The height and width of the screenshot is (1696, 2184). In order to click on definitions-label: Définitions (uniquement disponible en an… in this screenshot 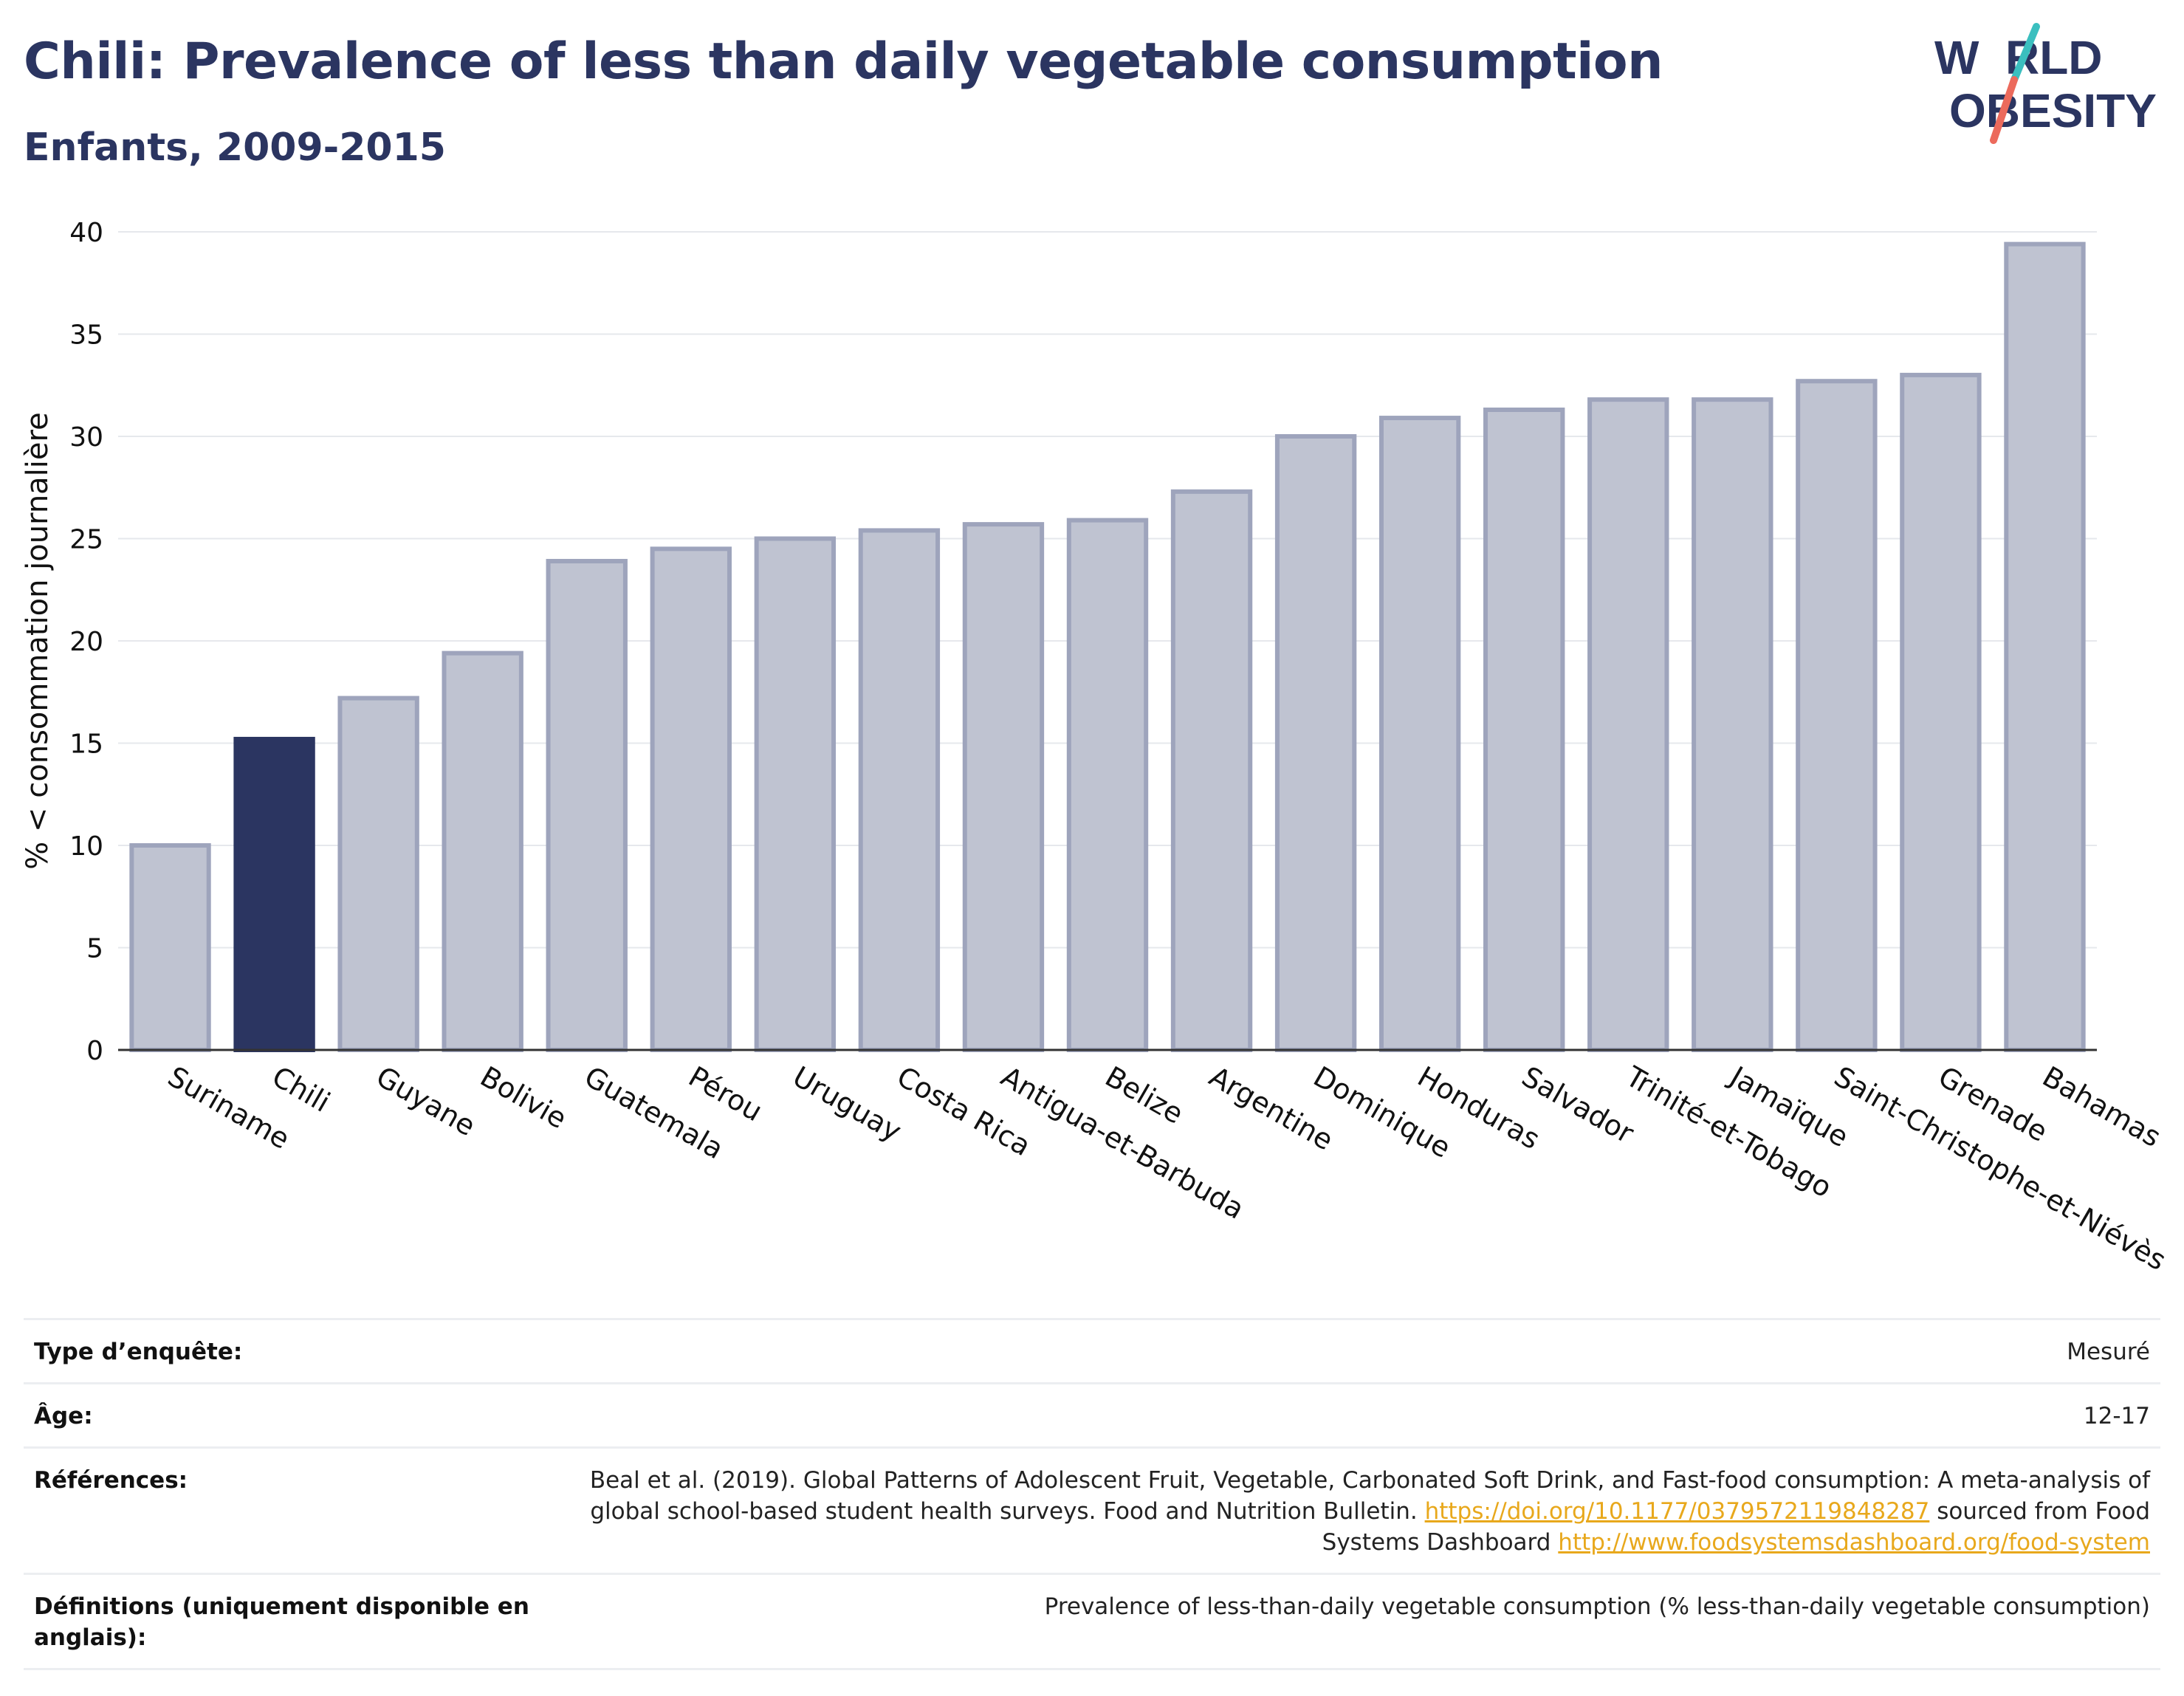, I will do `click(285, 1621)`.